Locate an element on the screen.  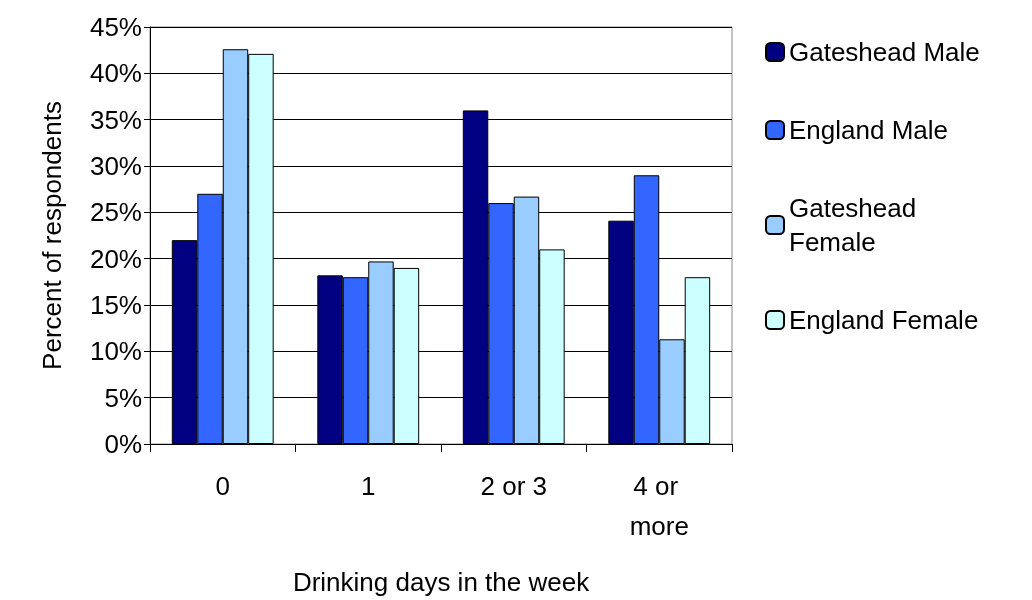
legend-label: England Male is located at coordinates (868, 130).